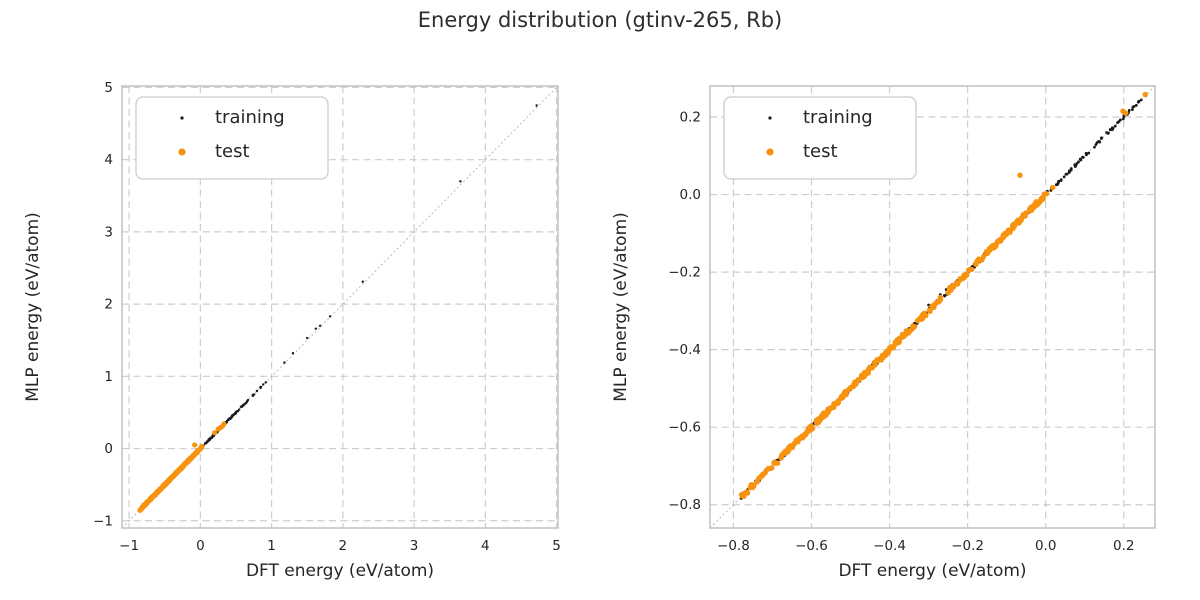 This screenshot has height=600, width=1200. Describe the element at coordinates (967, 546) in the screenshot. I see `x-tick-label: −0.2` at that location.